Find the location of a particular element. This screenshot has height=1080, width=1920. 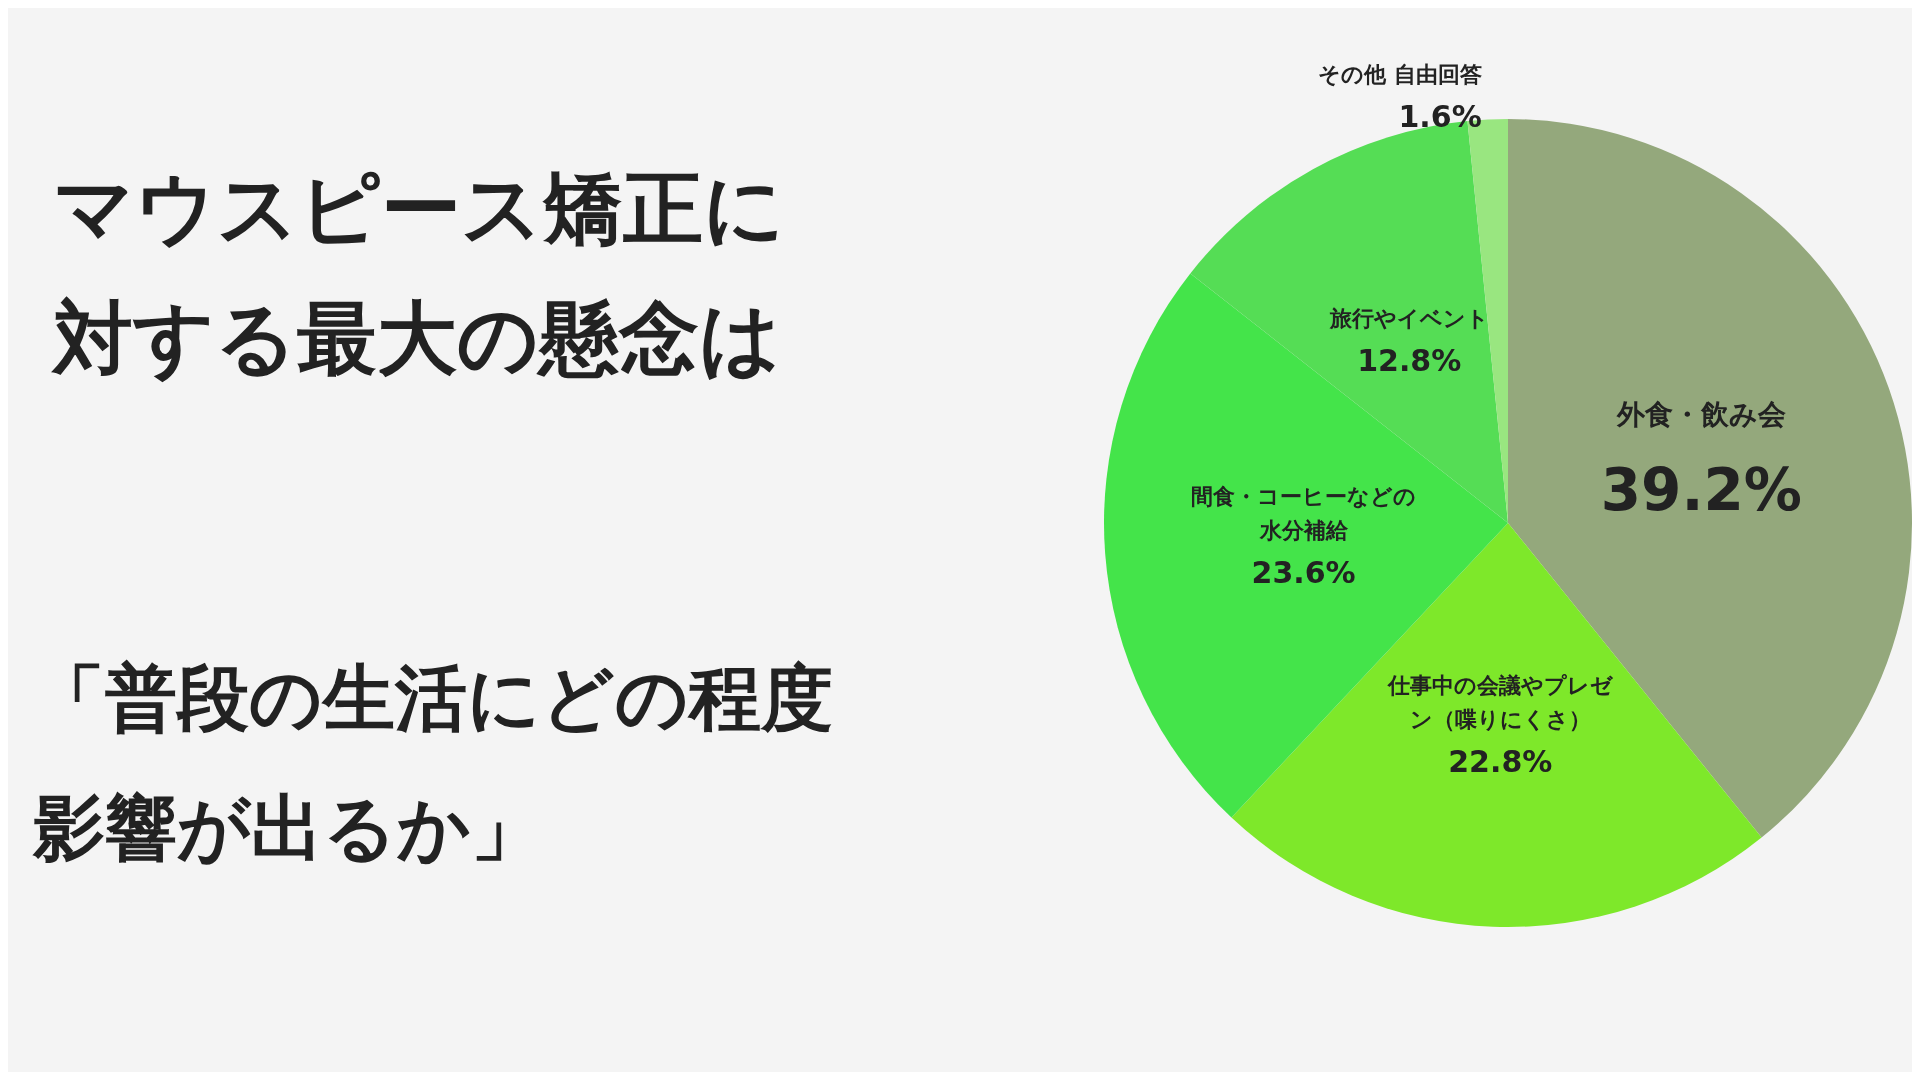

slice-label: 仕事中の会議やプレゼン（喋りにくさ） is located at coordinates (1500, 703).